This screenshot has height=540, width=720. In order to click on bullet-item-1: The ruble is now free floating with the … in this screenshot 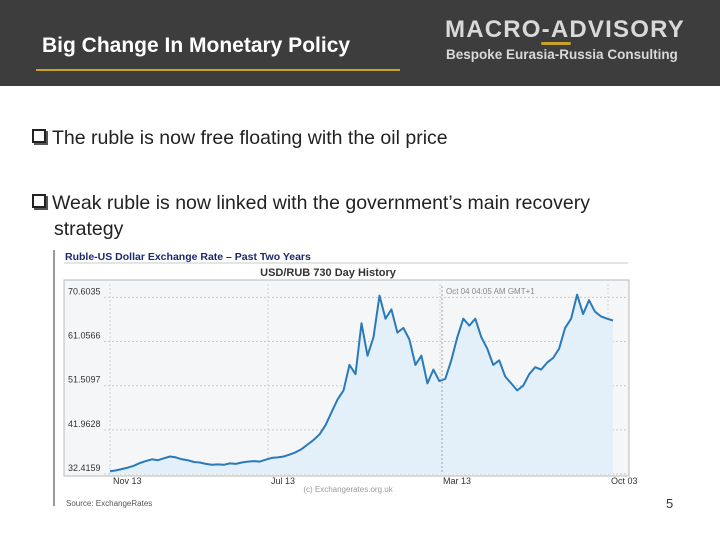, I will do `click(362, 138)`.